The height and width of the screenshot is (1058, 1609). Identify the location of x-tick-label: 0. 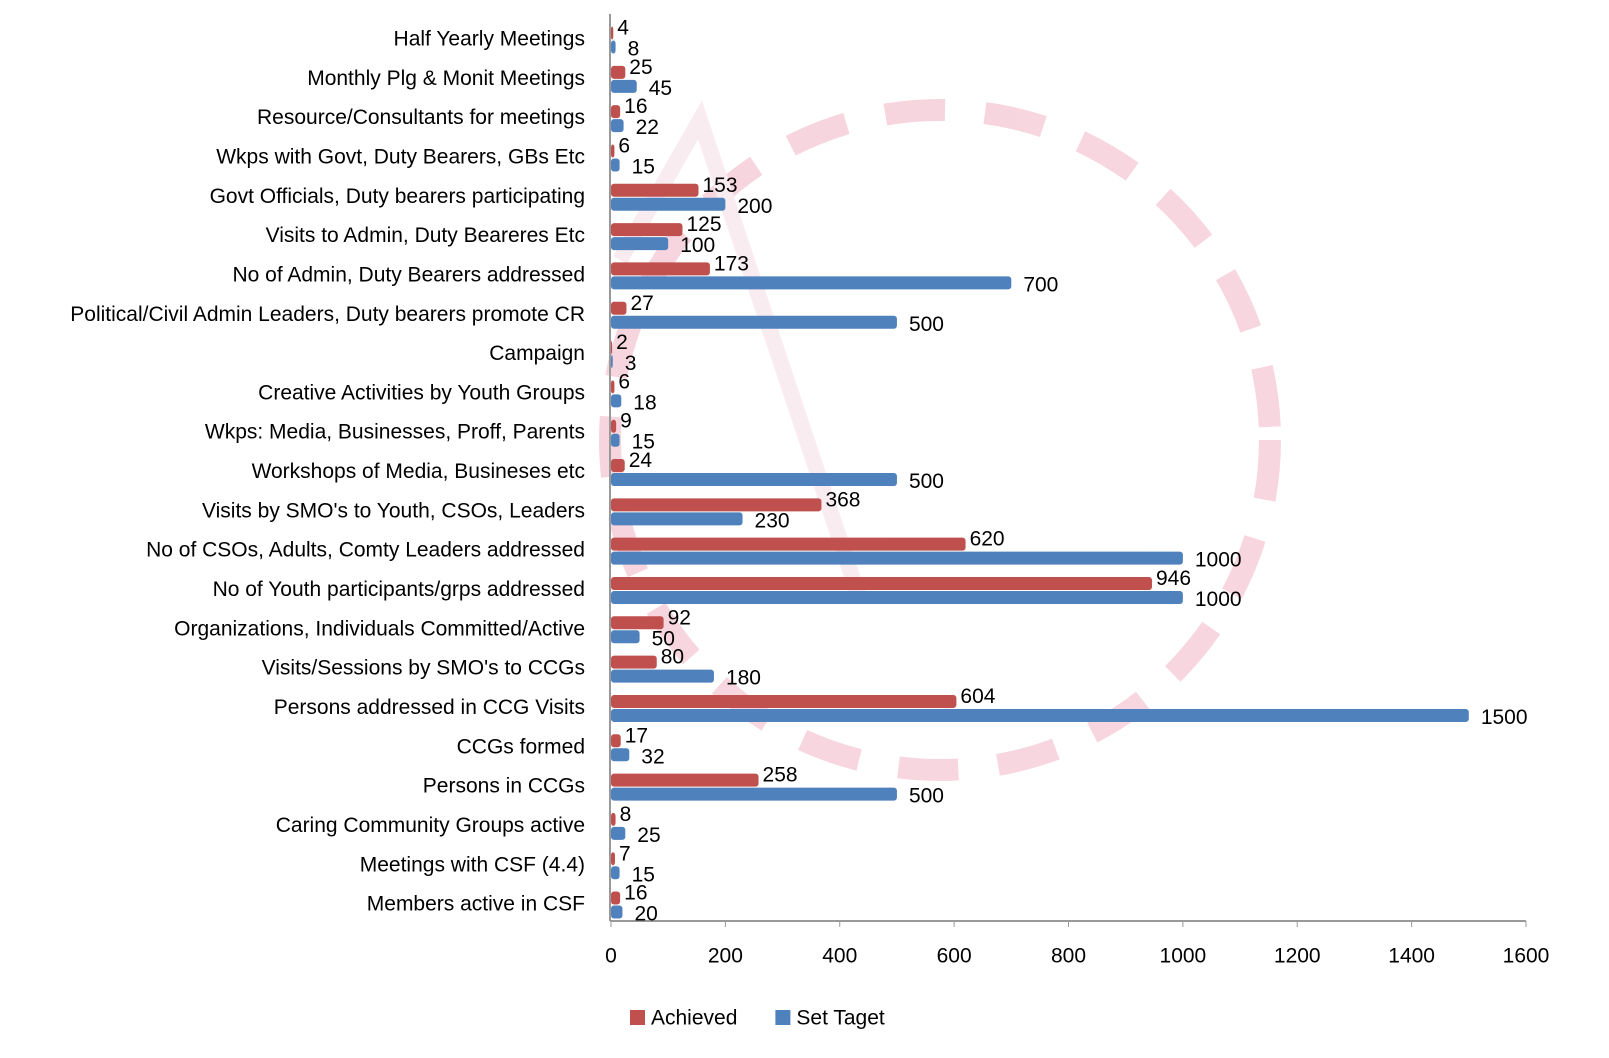
(611, 956).